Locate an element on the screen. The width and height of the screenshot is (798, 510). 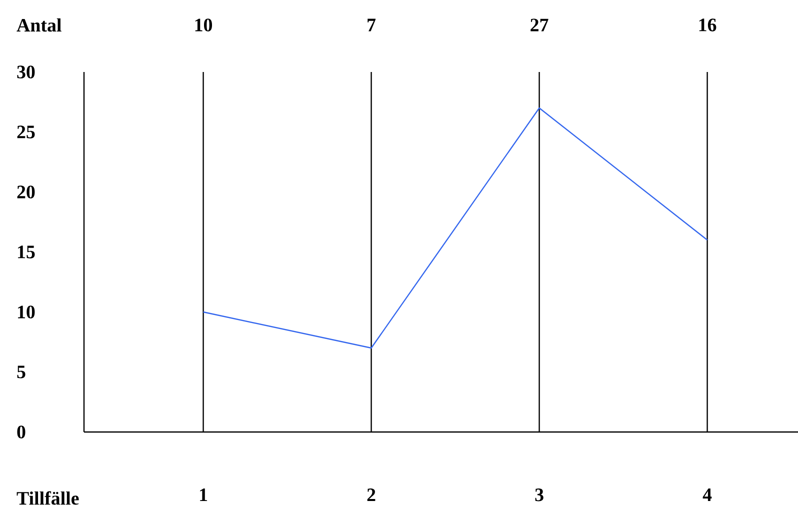
y-tick-label: 25 is located at coordinates (26, 132).